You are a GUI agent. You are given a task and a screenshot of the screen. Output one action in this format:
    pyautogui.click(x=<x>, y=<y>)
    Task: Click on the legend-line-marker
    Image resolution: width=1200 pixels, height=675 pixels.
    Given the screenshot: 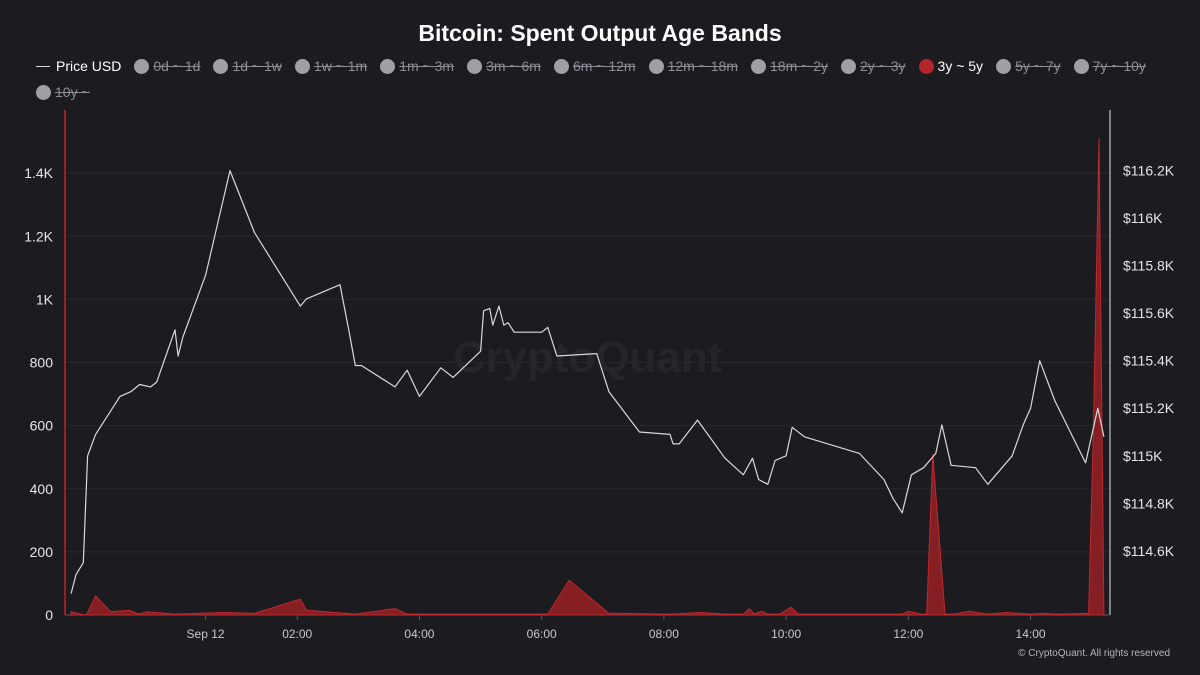 What is the action you would take?
    pyautogui.click(x=43, y=66)
    